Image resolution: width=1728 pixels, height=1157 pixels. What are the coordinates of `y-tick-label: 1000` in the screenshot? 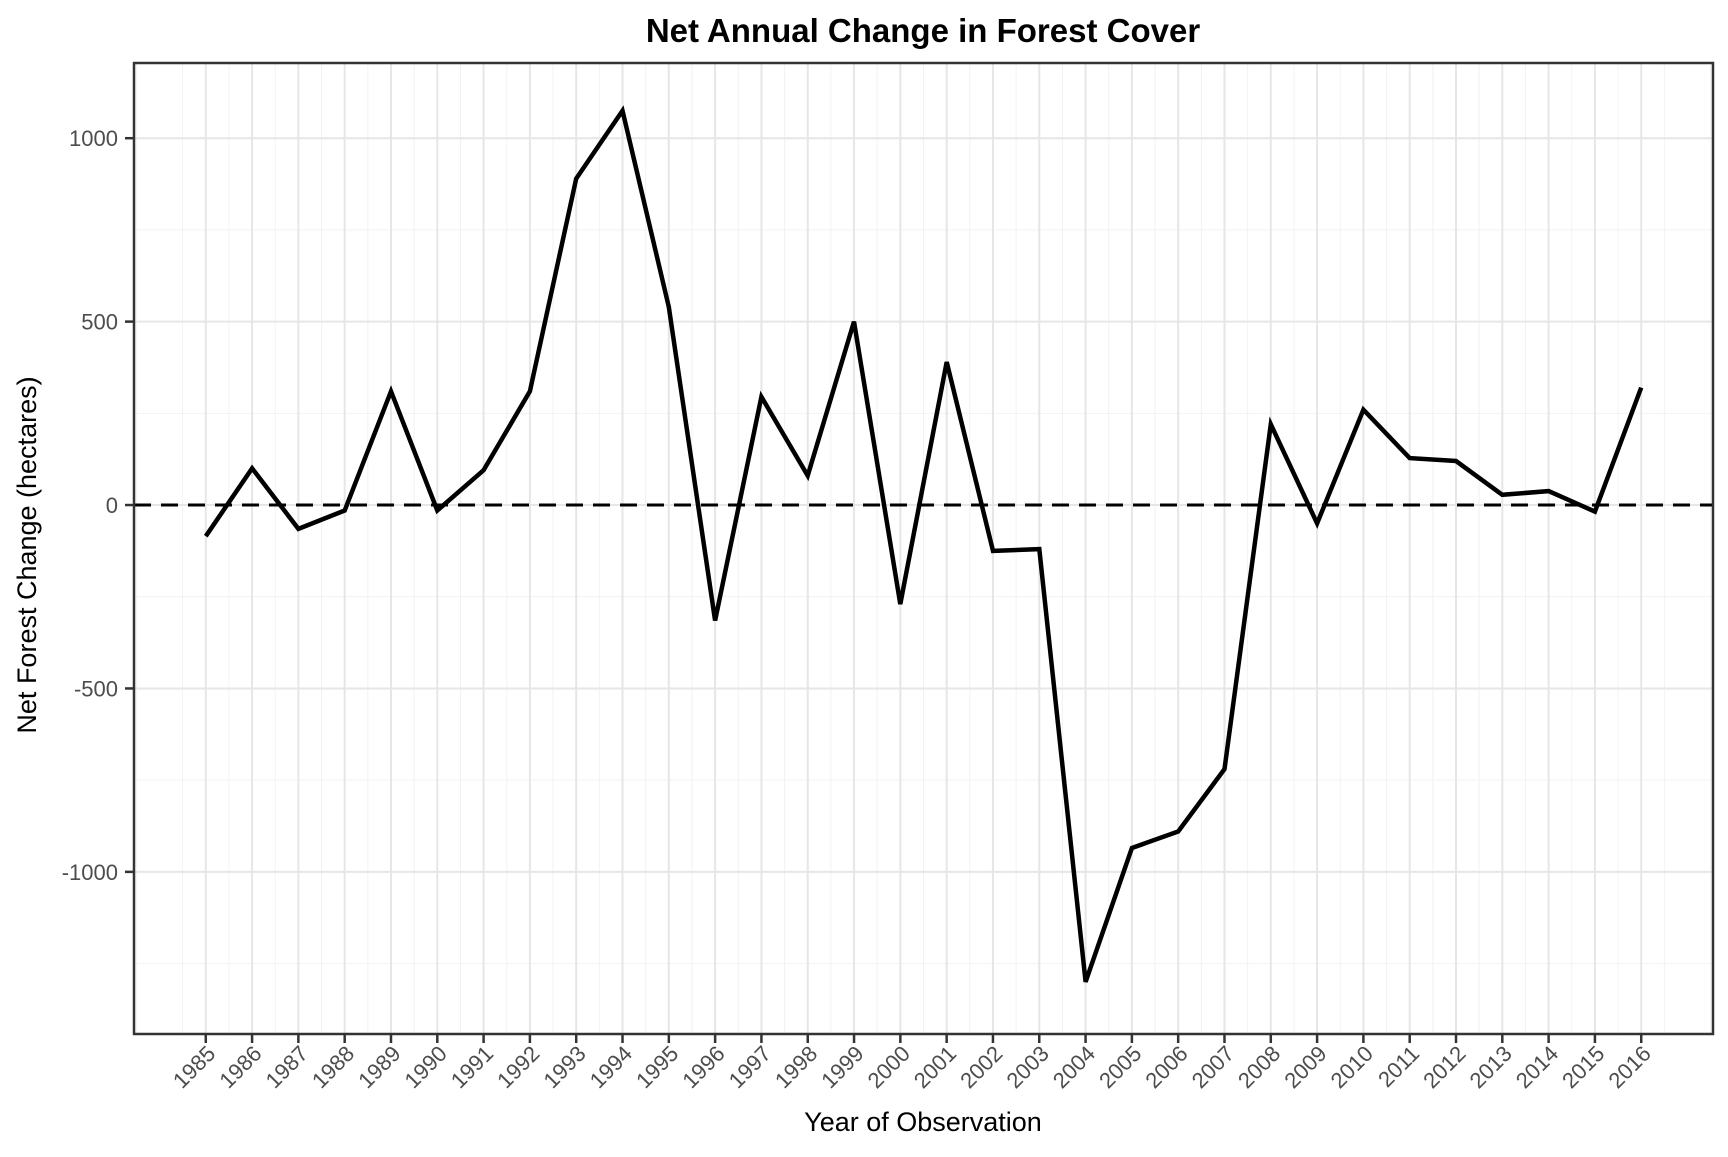 It's located at (93, 138).